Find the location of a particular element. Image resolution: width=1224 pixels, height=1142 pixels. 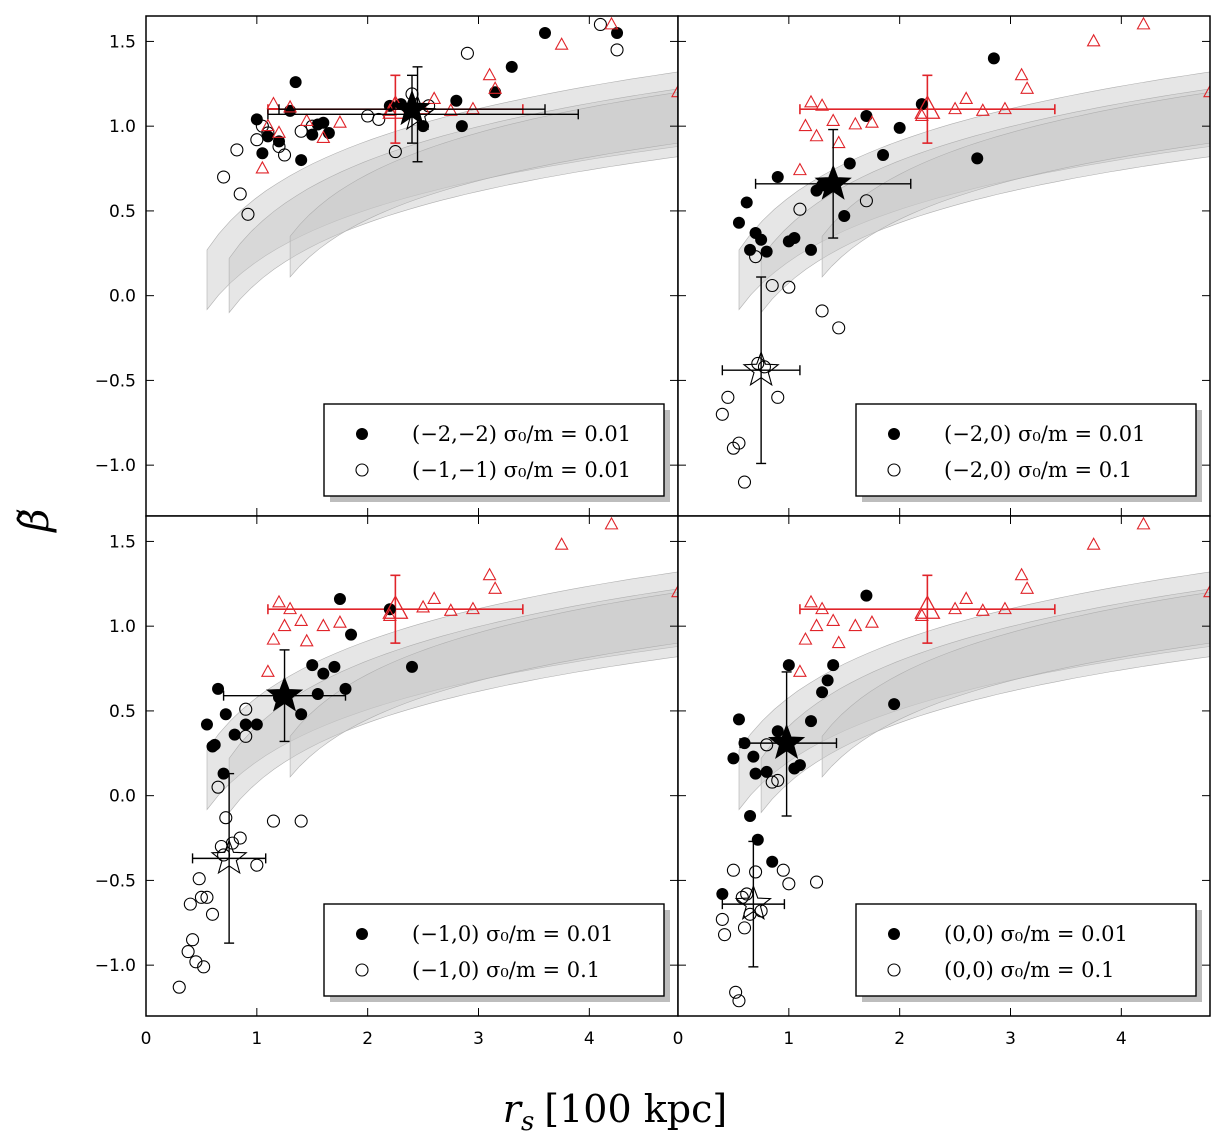

x-tick-label: 2 is located at coordinates (899, 1039).